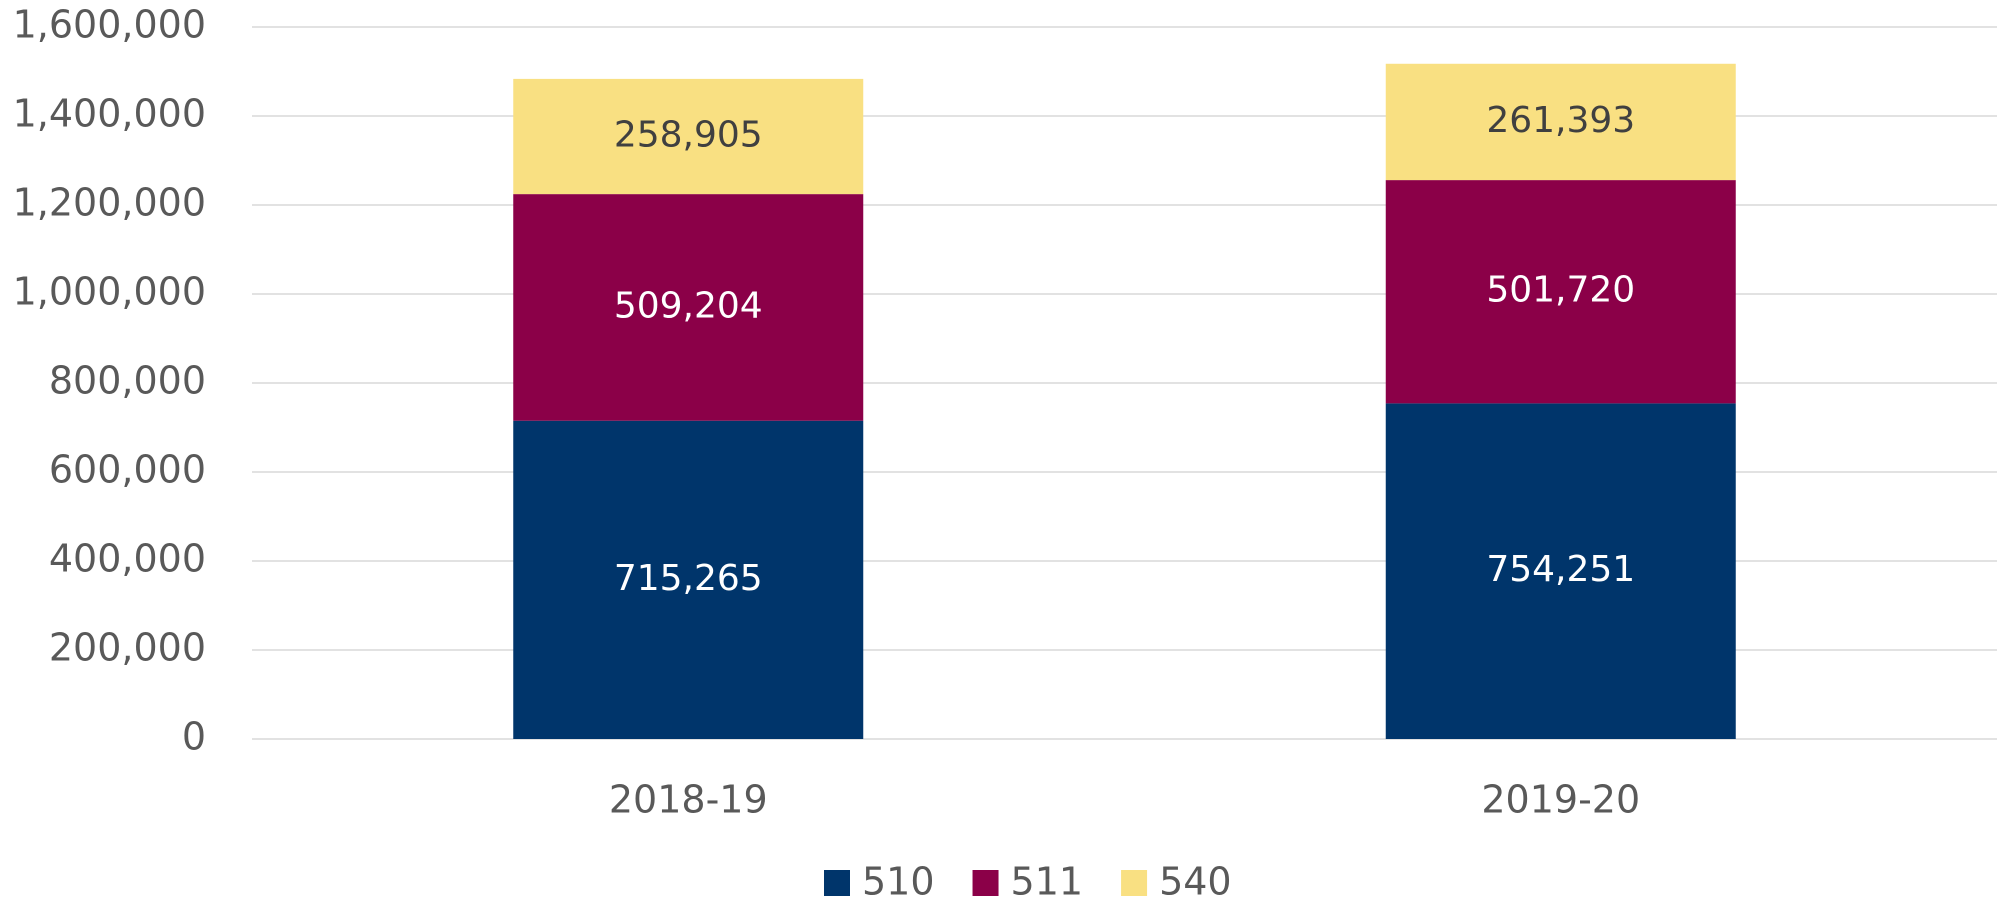 Image resolution: width=1997 pixels, height=903 pixels. I want to click on legend-label: 510, so click(898, 881).